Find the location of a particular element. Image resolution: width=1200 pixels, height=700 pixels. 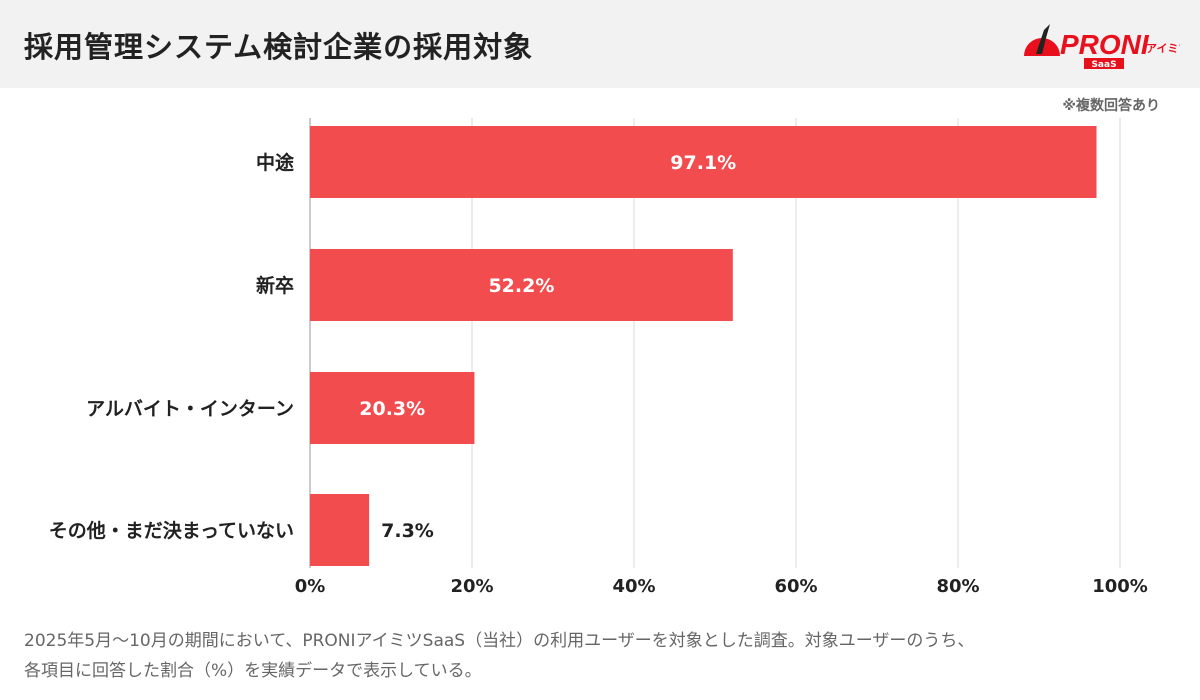

category-label: その他・まだ決まっていない is located at coordinates (171, 530).